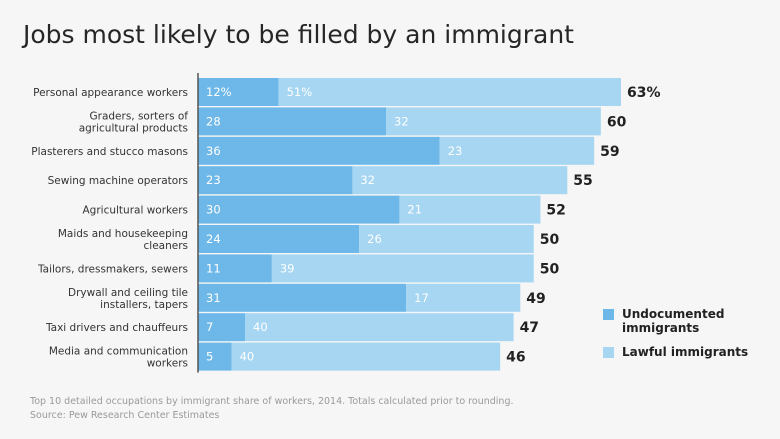 The image size is (780, 439). What do you see at coordinates (555, 211) in the screenshot?
I see `total-label: 52` at bounding box center [555, 211].